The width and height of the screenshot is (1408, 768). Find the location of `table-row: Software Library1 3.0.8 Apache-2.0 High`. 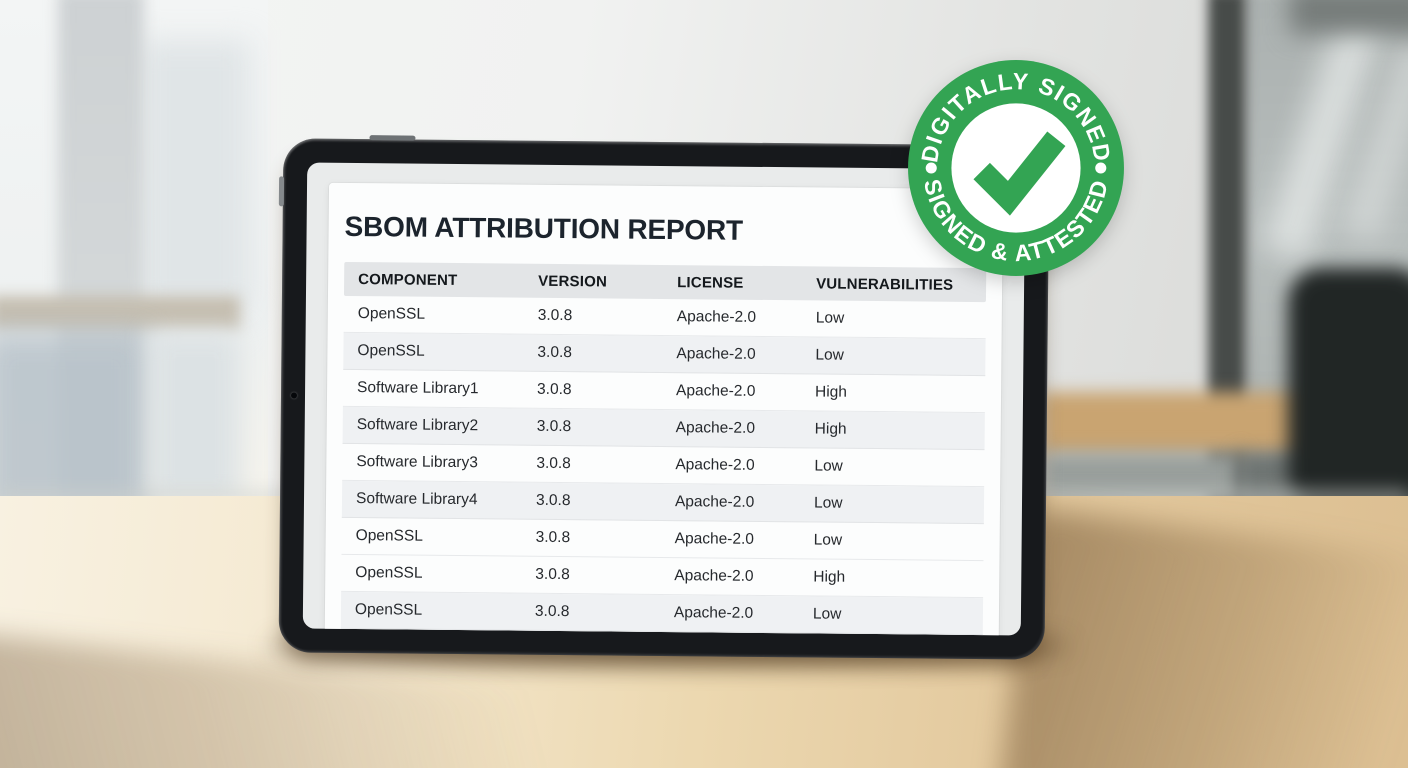

table-row: Software Library1 3.0.8 Apache-2.0 High is located at coordinates (664, 391).